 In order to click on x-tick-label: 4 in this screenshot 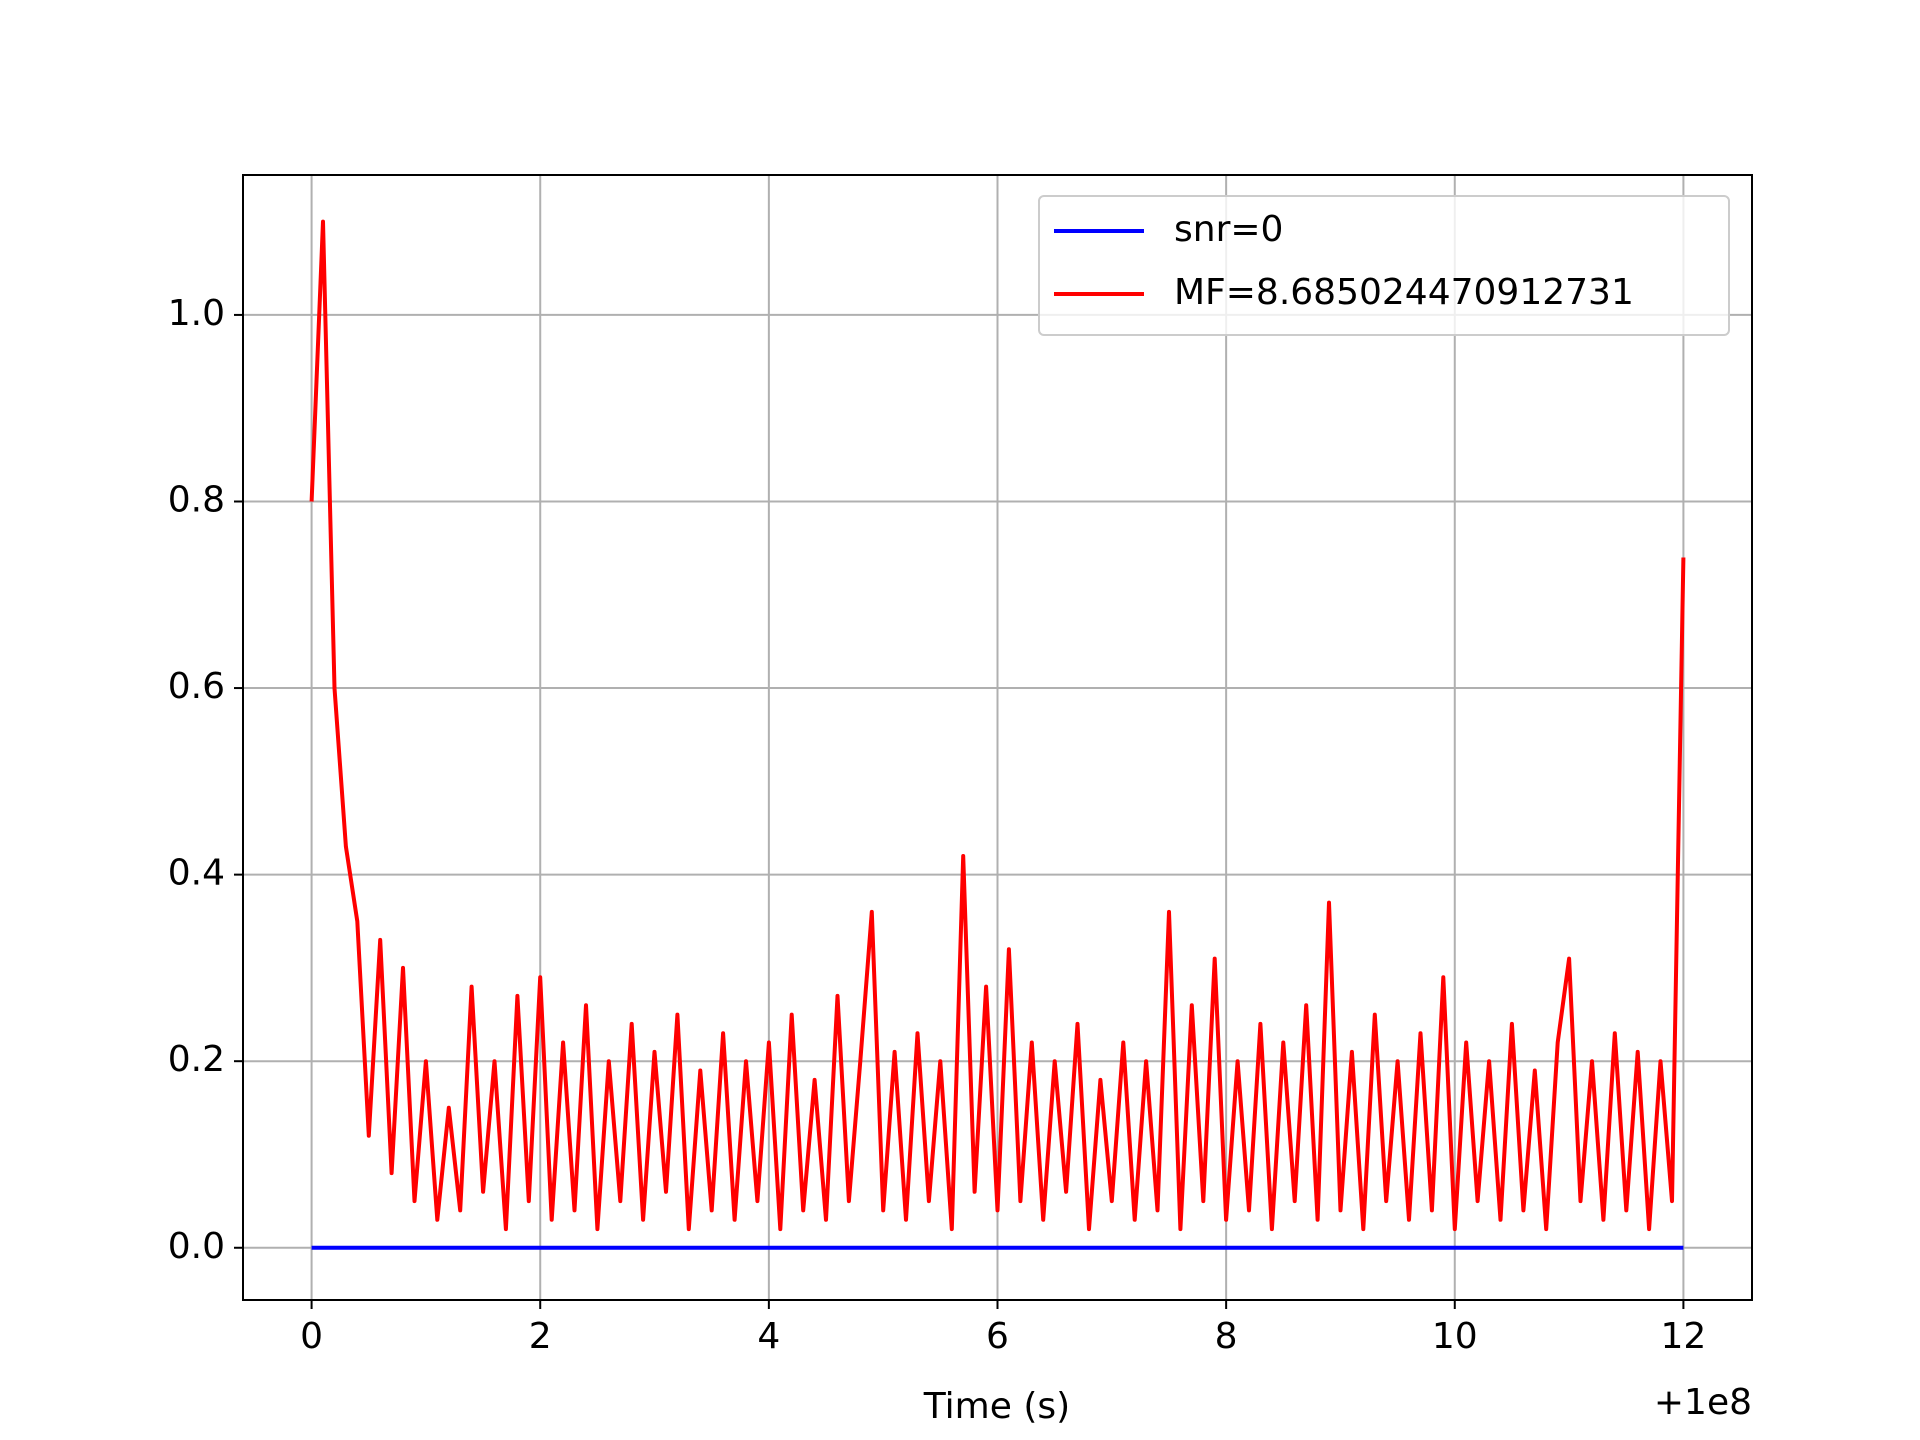, I will do `click(768, 1336)`.